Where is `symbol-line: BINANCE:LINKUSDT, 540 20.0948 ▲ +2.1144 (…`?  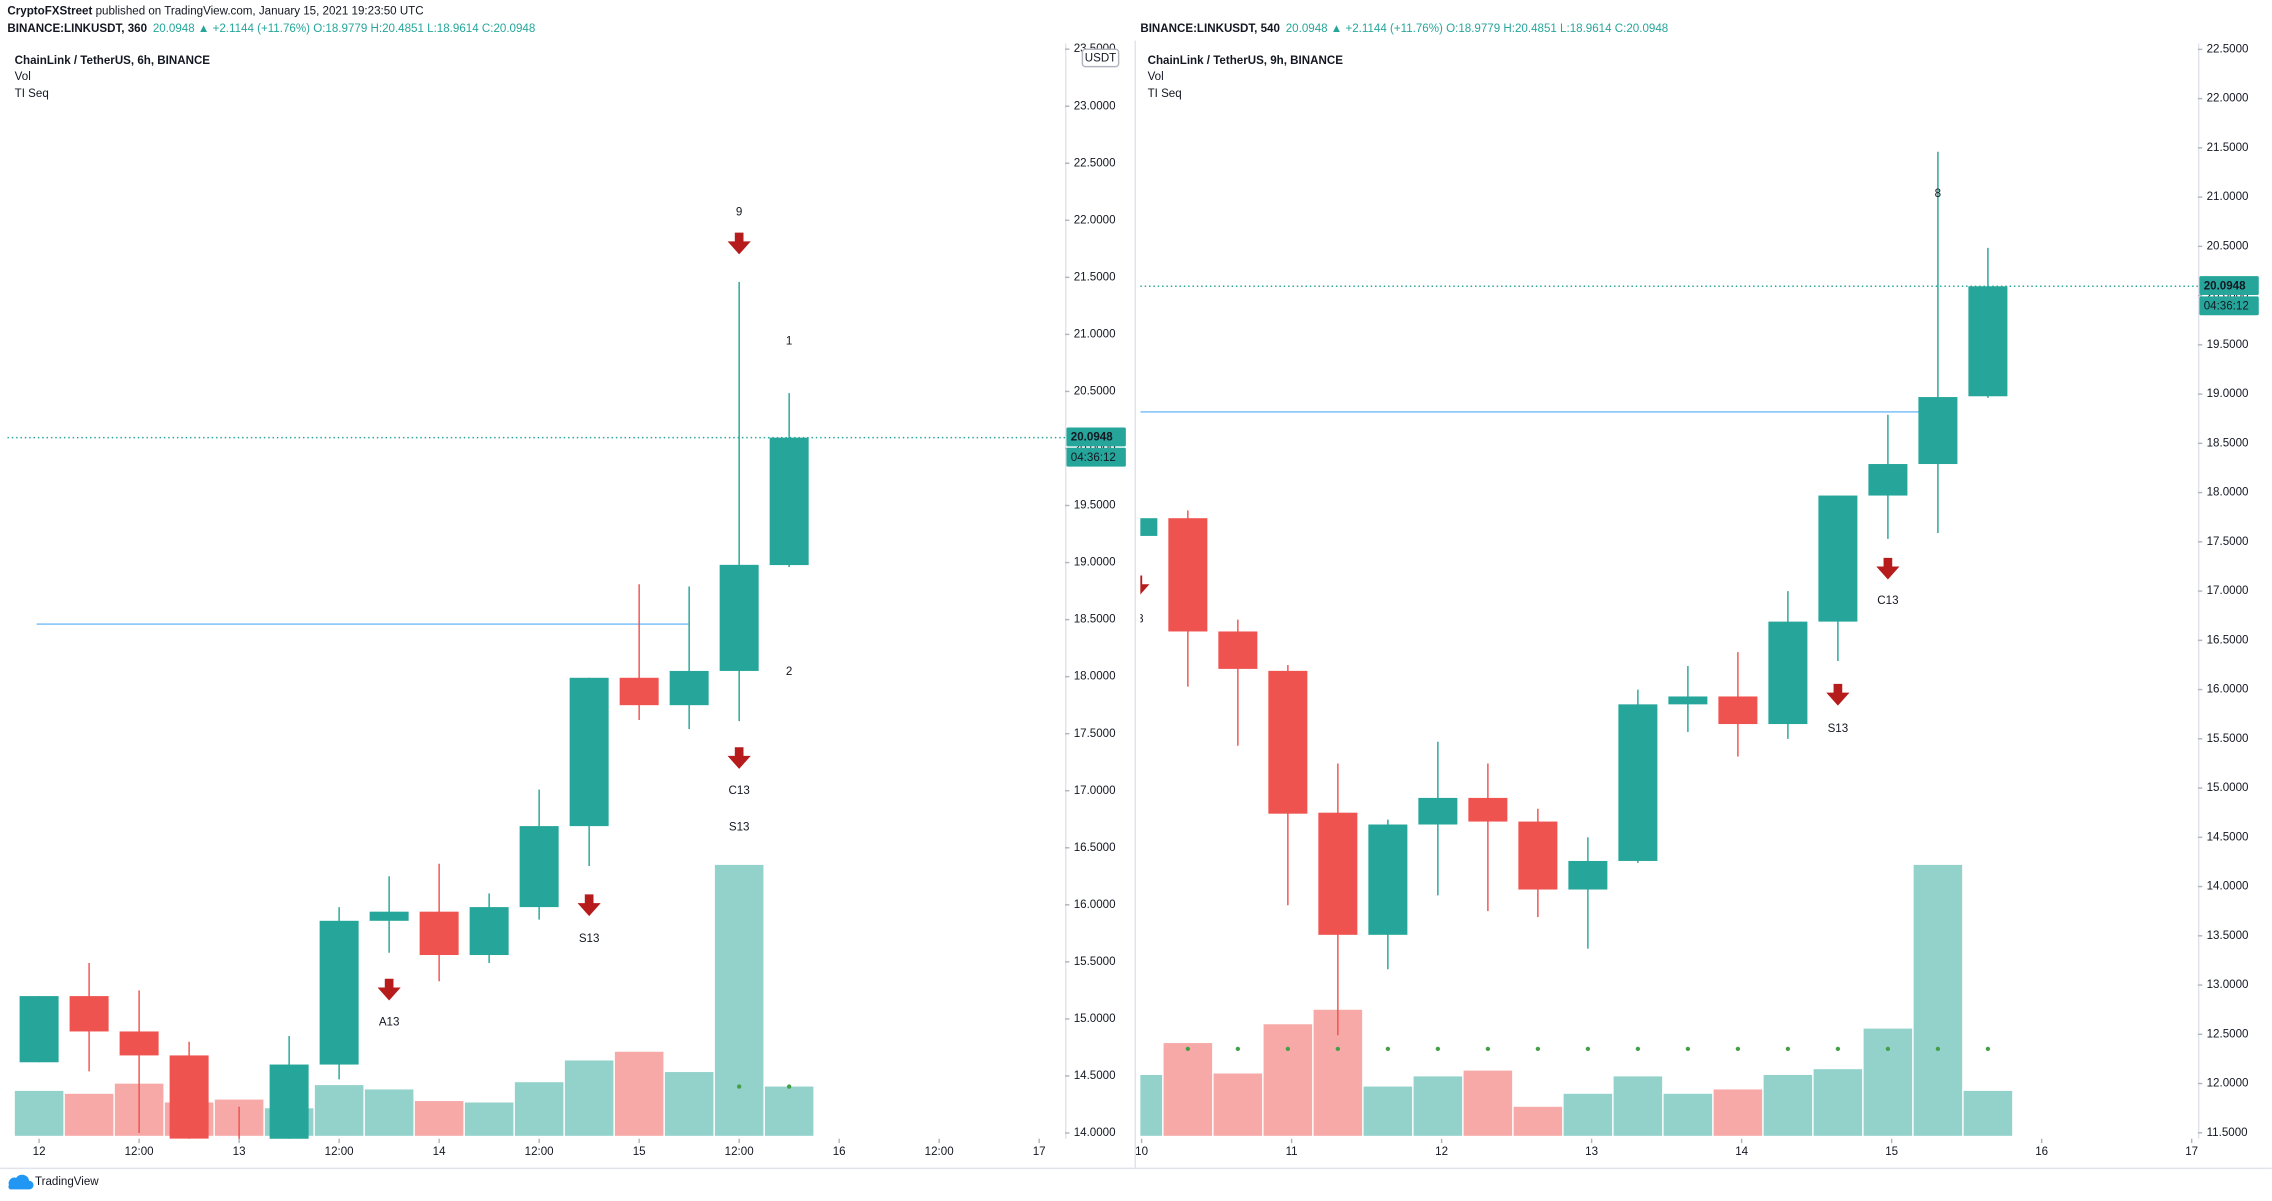 symbol-line: BINANCE:LINKUSDT, 540 20.0948 ▲ +2.1144 (… is located at coordinates (1404, 29).